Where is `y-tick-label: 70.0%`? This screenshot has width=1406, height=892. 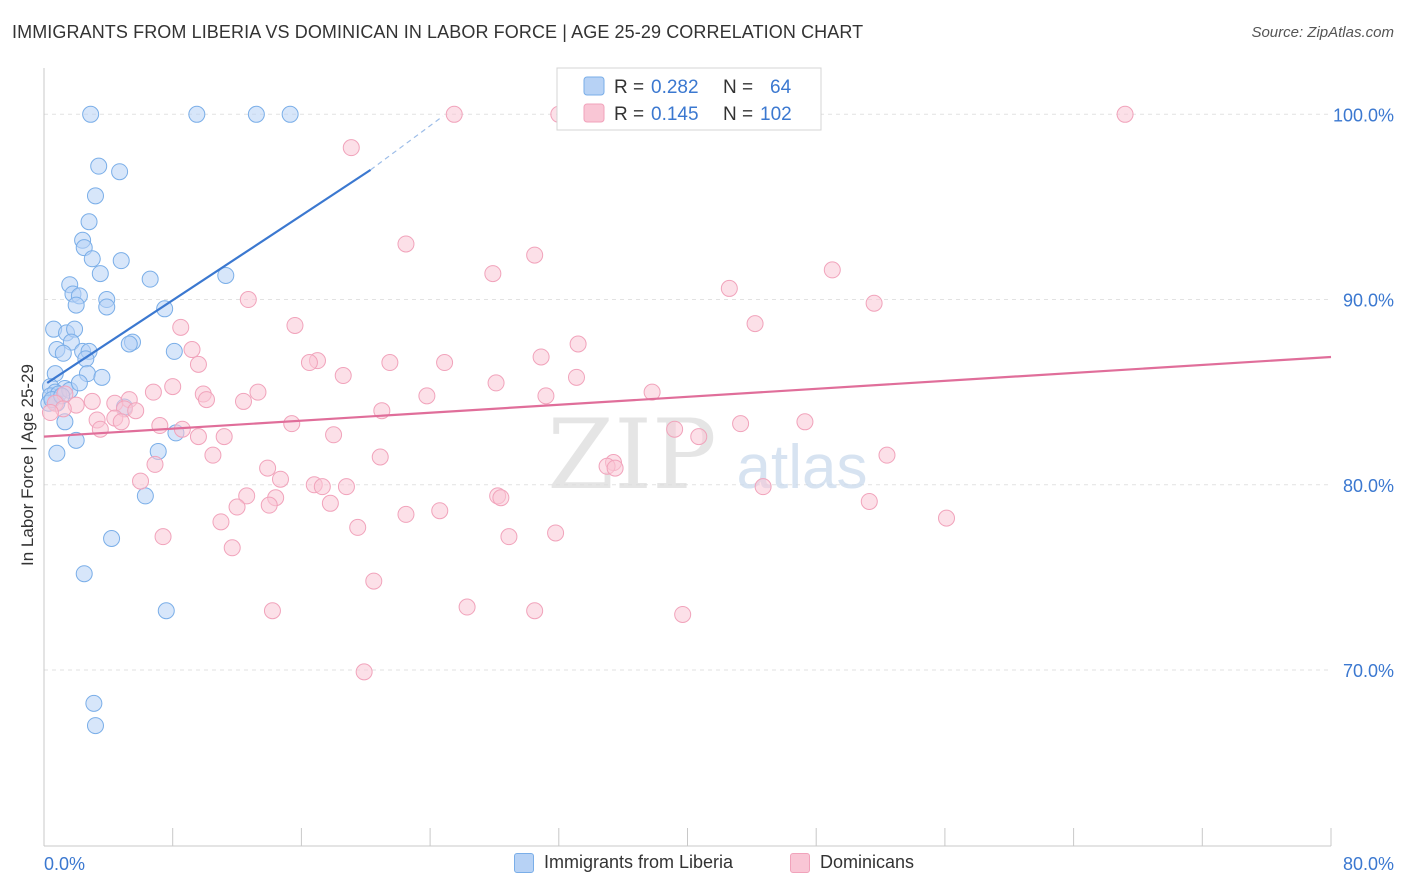
y-tick-label: 70.0% is located at coordinates (1368, 671).